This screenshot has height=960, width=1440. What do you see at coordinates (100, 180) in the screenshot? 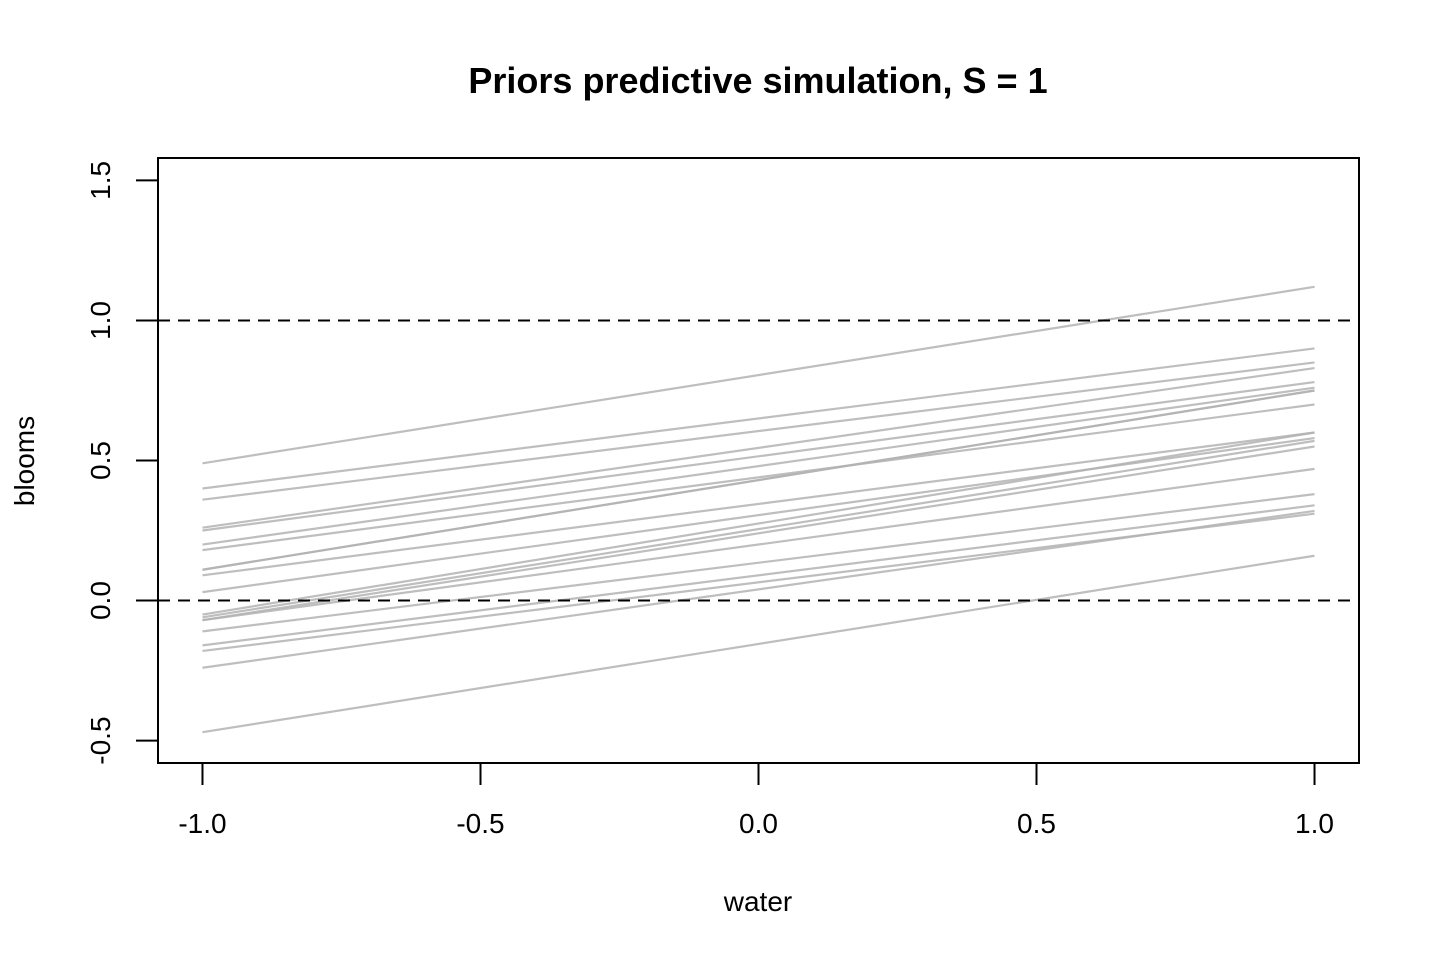
I see `y-tick-label-5: 1.5` at bounding box center [100, 180].